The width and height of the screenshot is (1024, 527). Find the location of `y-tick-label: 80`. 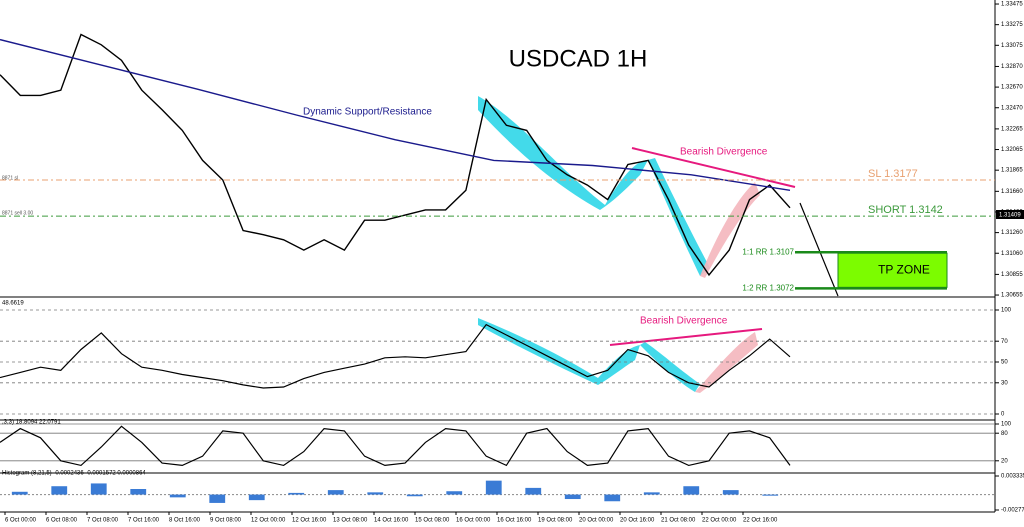

y-tick-label: 80 is located at coordinates (1004, 434).